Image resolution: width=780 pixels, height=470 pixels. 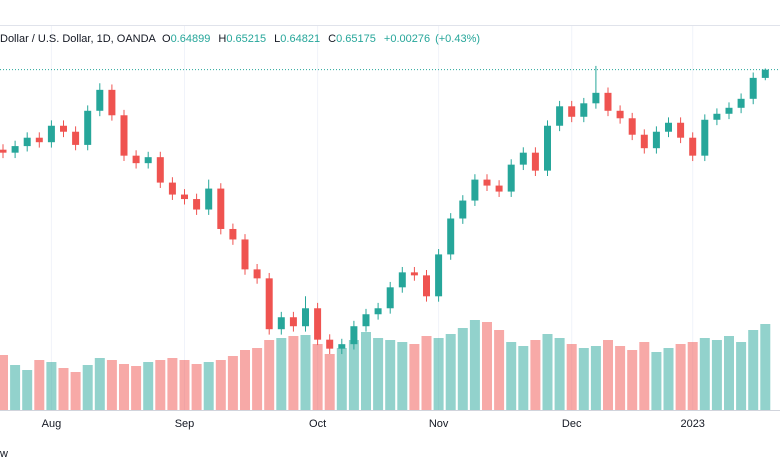 What do you see at coordinates (190, 39) in the screenshot?
I see `ohlc-value: 0.64899` at bounding box center [190, 39].